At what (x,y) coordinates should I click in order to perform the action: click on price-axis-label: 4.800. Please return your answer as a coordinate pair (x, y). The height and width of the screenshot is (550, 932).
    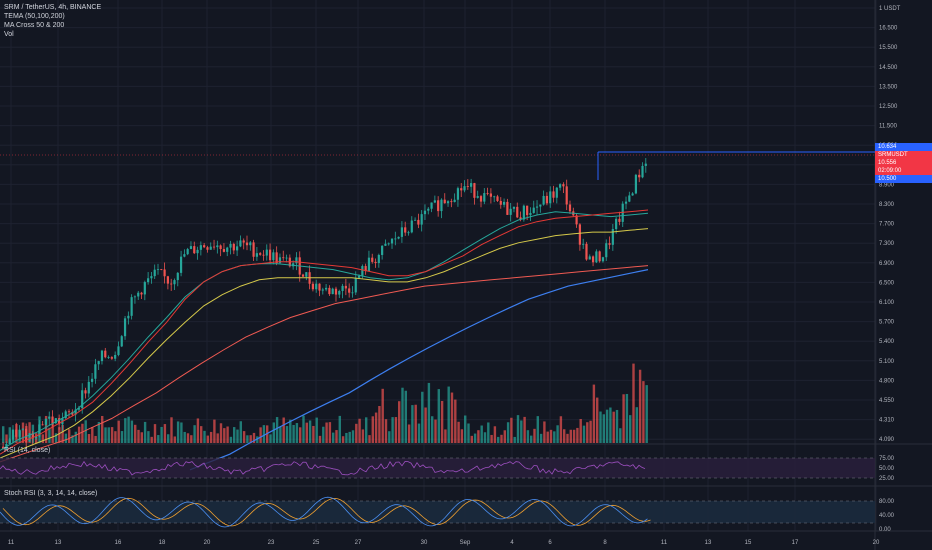
    Looking at the image, I should click on (887, 381).